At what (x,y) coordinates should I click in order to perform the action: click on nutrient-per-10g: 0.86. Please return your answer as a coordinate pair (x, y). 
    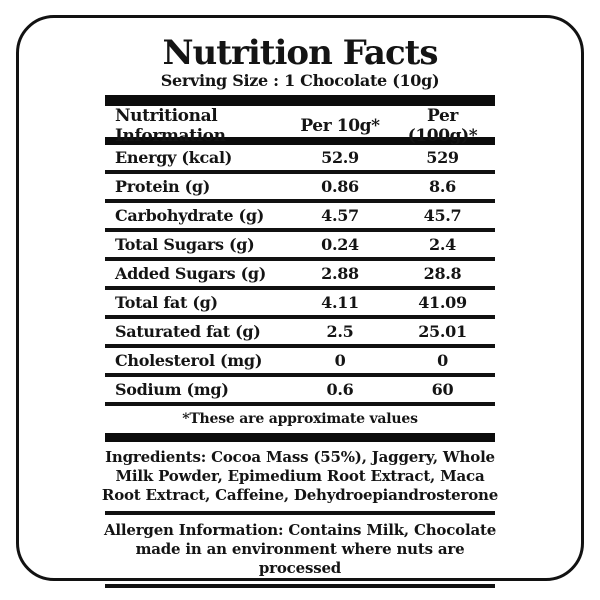
    Looking at the image, I should click on (340, 186).